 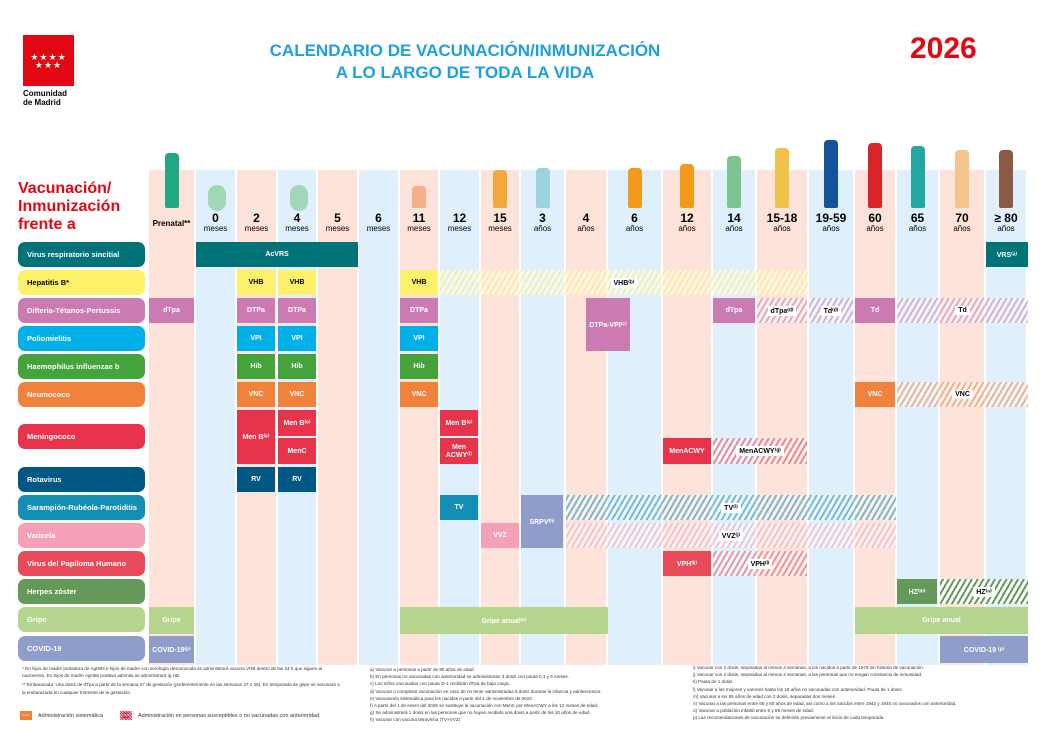 What do you see at coordinates (45, 98) in the screenshot?
I see `logo-text: Comunidad de Madrid` at bounding box center [45, 98].